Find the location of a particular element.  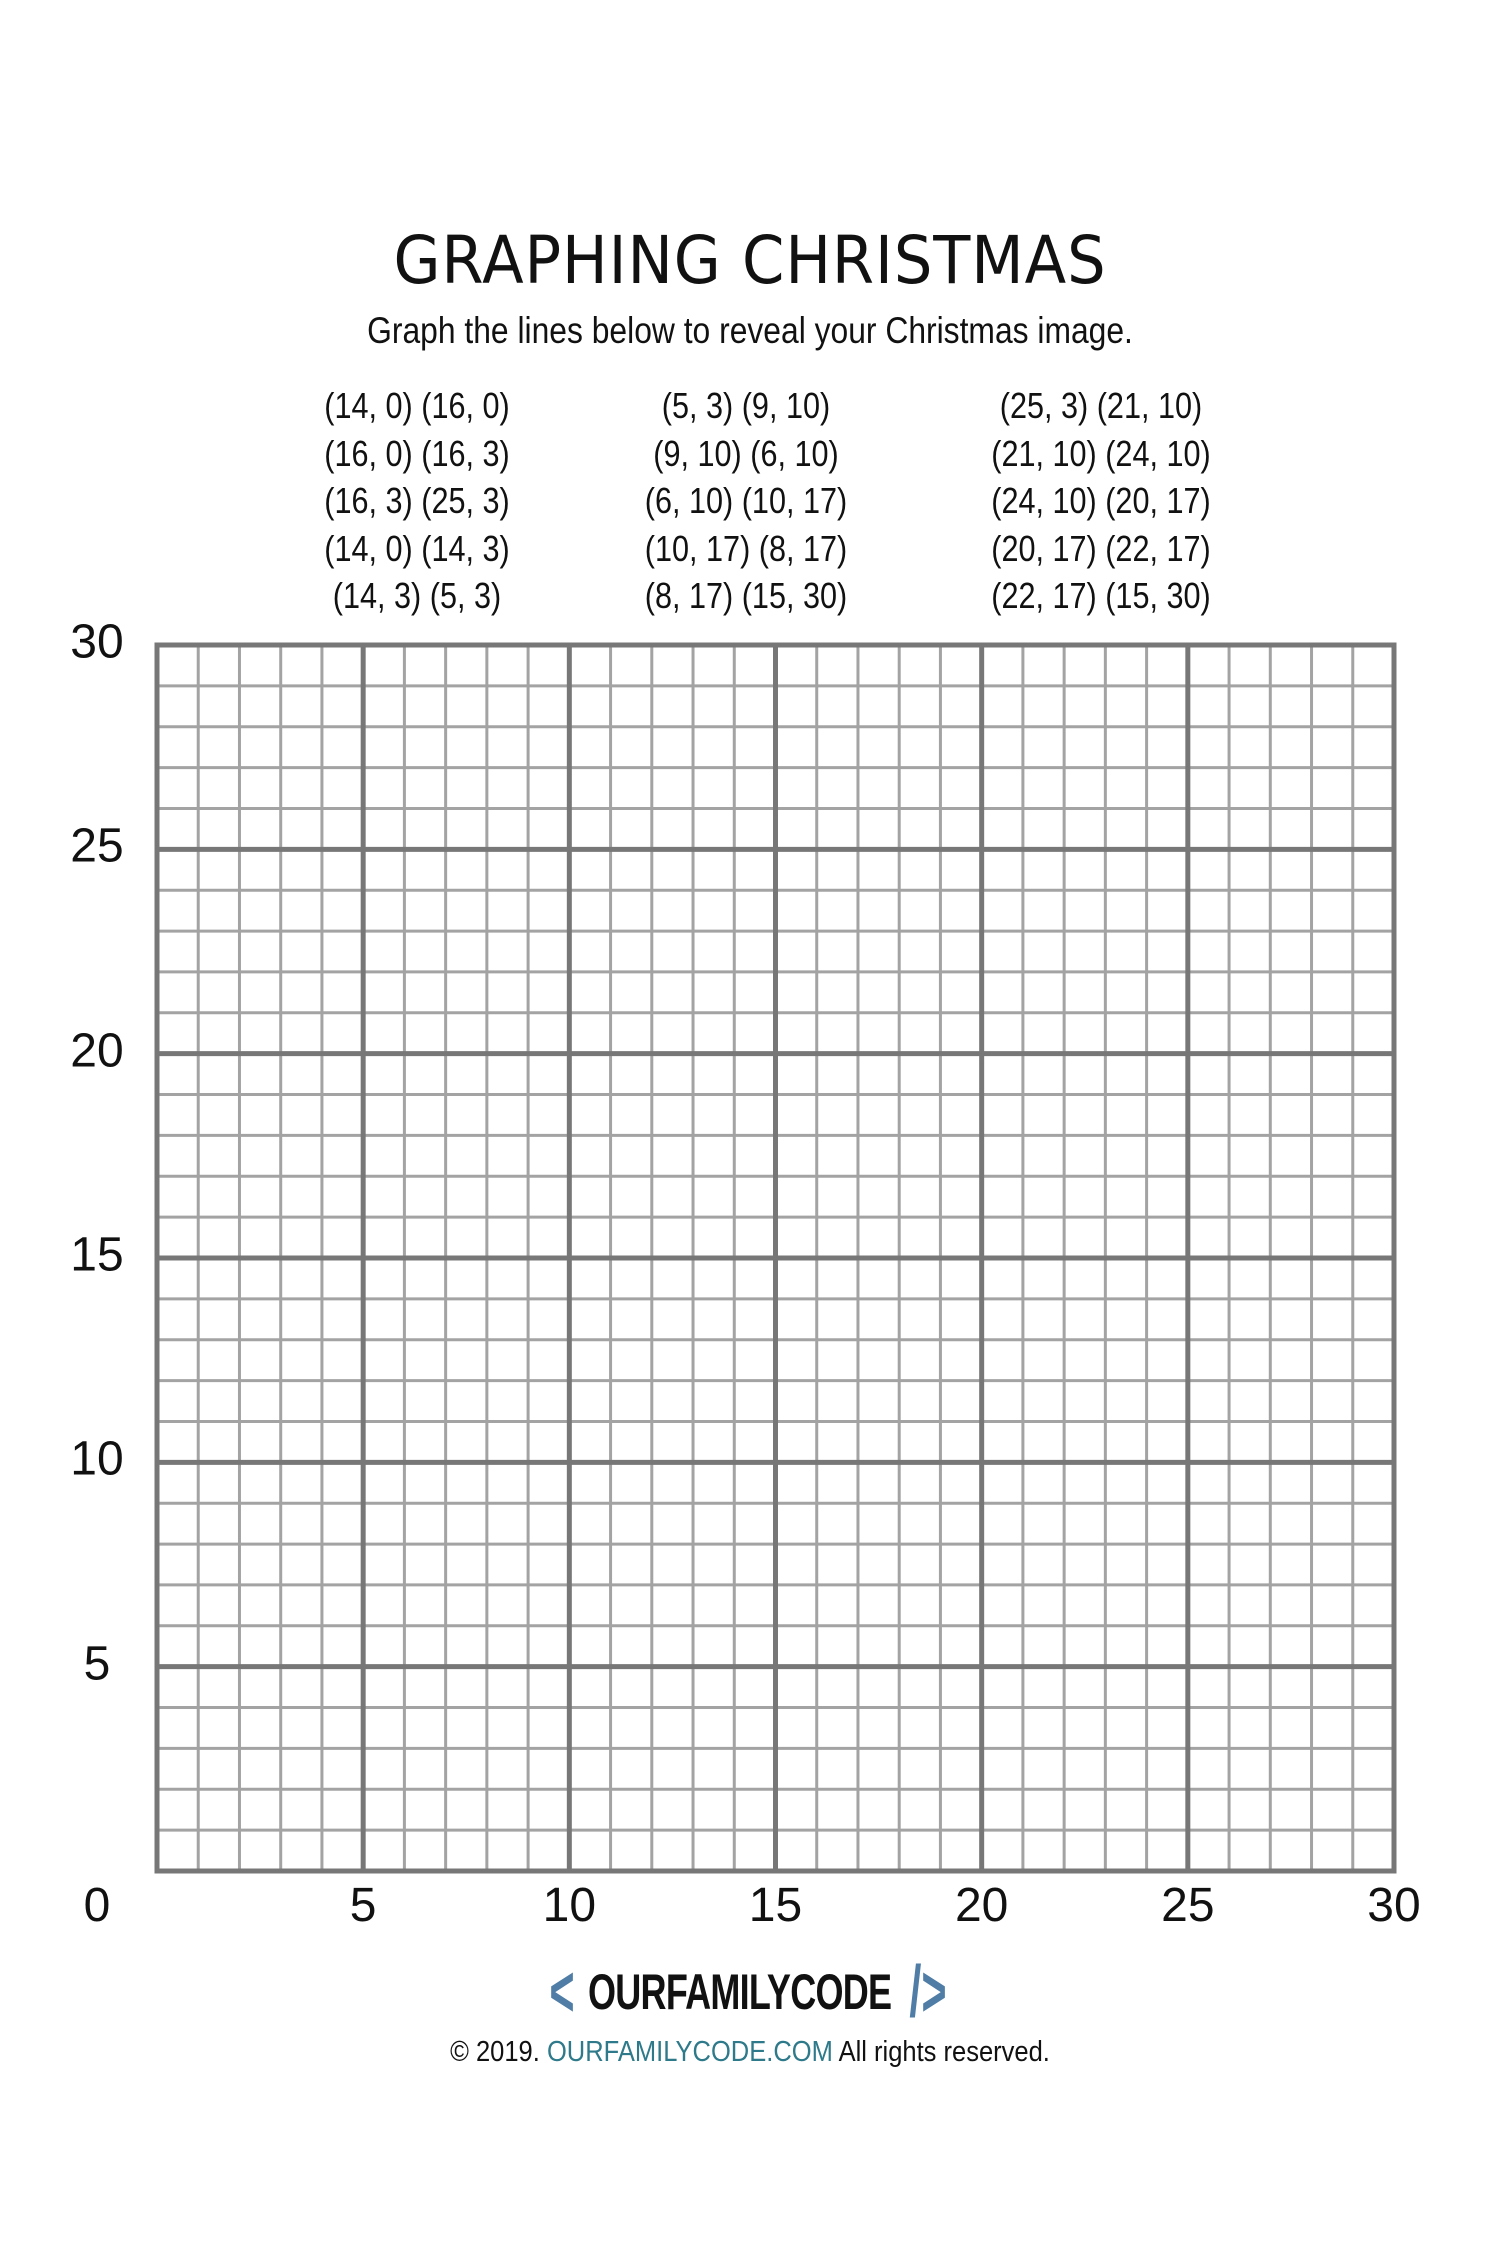

y-tick-label: 5 is located at coordinates (97, 1664).